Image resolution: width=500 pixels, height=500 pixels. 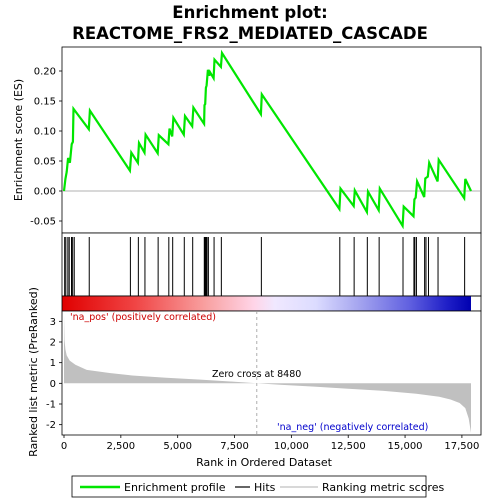 I want to click on es-ytick-label: 0.15, so click(x=45, y=102).